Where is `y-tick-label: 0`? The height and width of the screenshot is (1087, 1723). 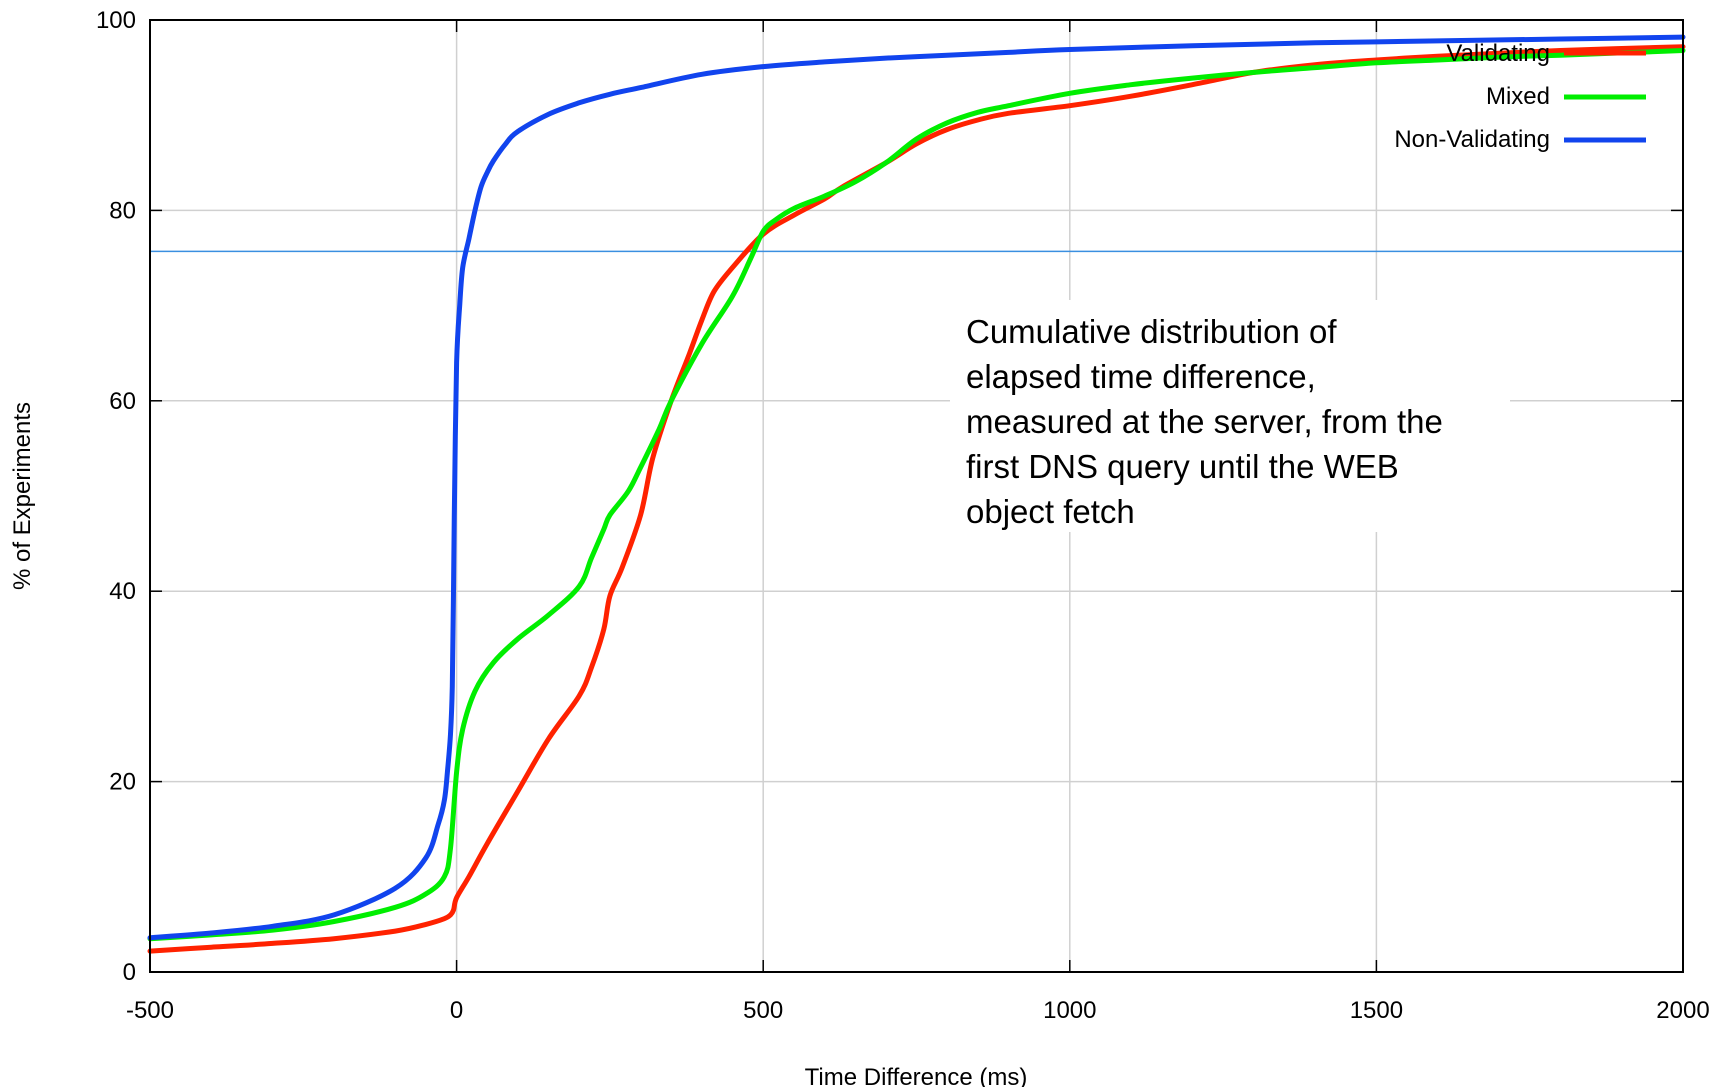
y-tick-label: 0 is located at coordinates (129, 972).